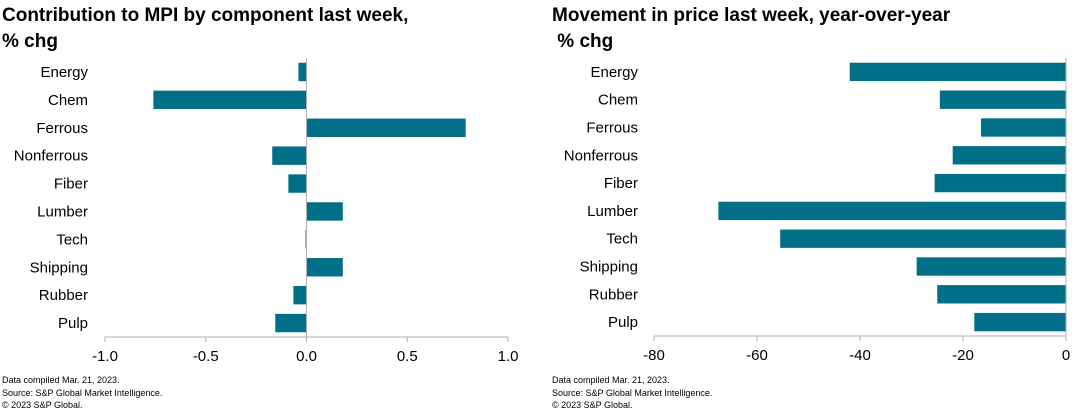 This screenshot has height=416, width=1084. What do you see at coordinates (1066, 355) in the screenshot?
I see `x-tick-label: 0` at bounding box center [1066, 355].